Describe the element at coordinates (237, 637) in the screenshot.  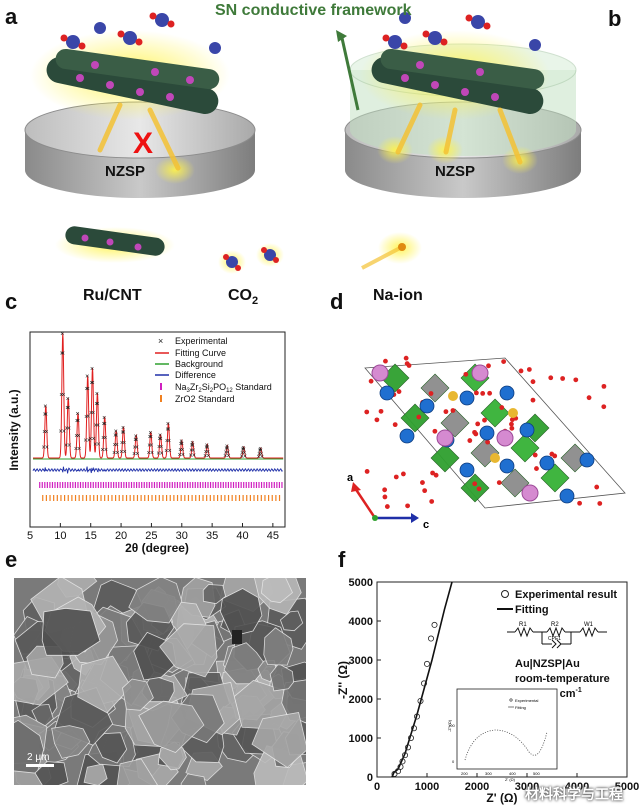
I see `pore` at that location.